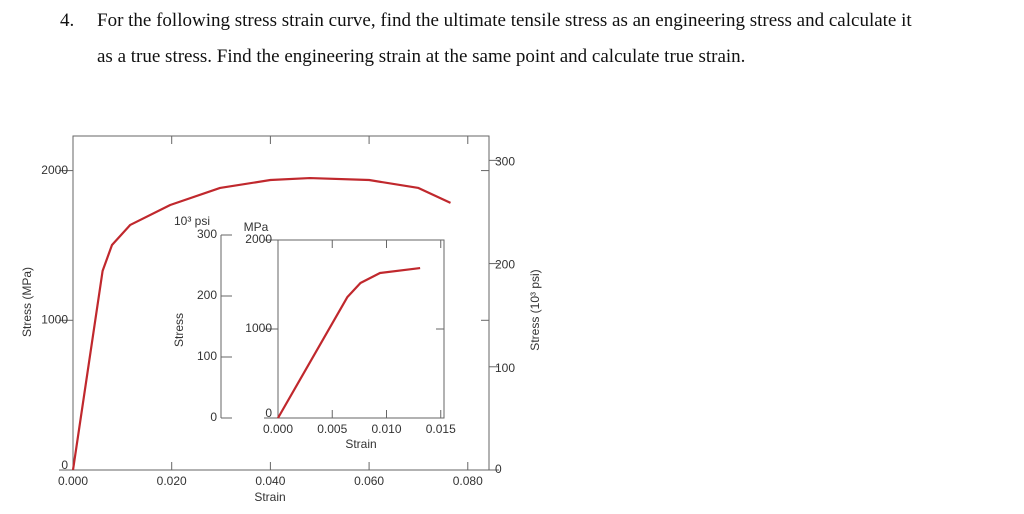 The image size is (1024, 514). Describe the element at coordinates (349, 342) in the screenshot. I see `stress-strain-curve` at that location.